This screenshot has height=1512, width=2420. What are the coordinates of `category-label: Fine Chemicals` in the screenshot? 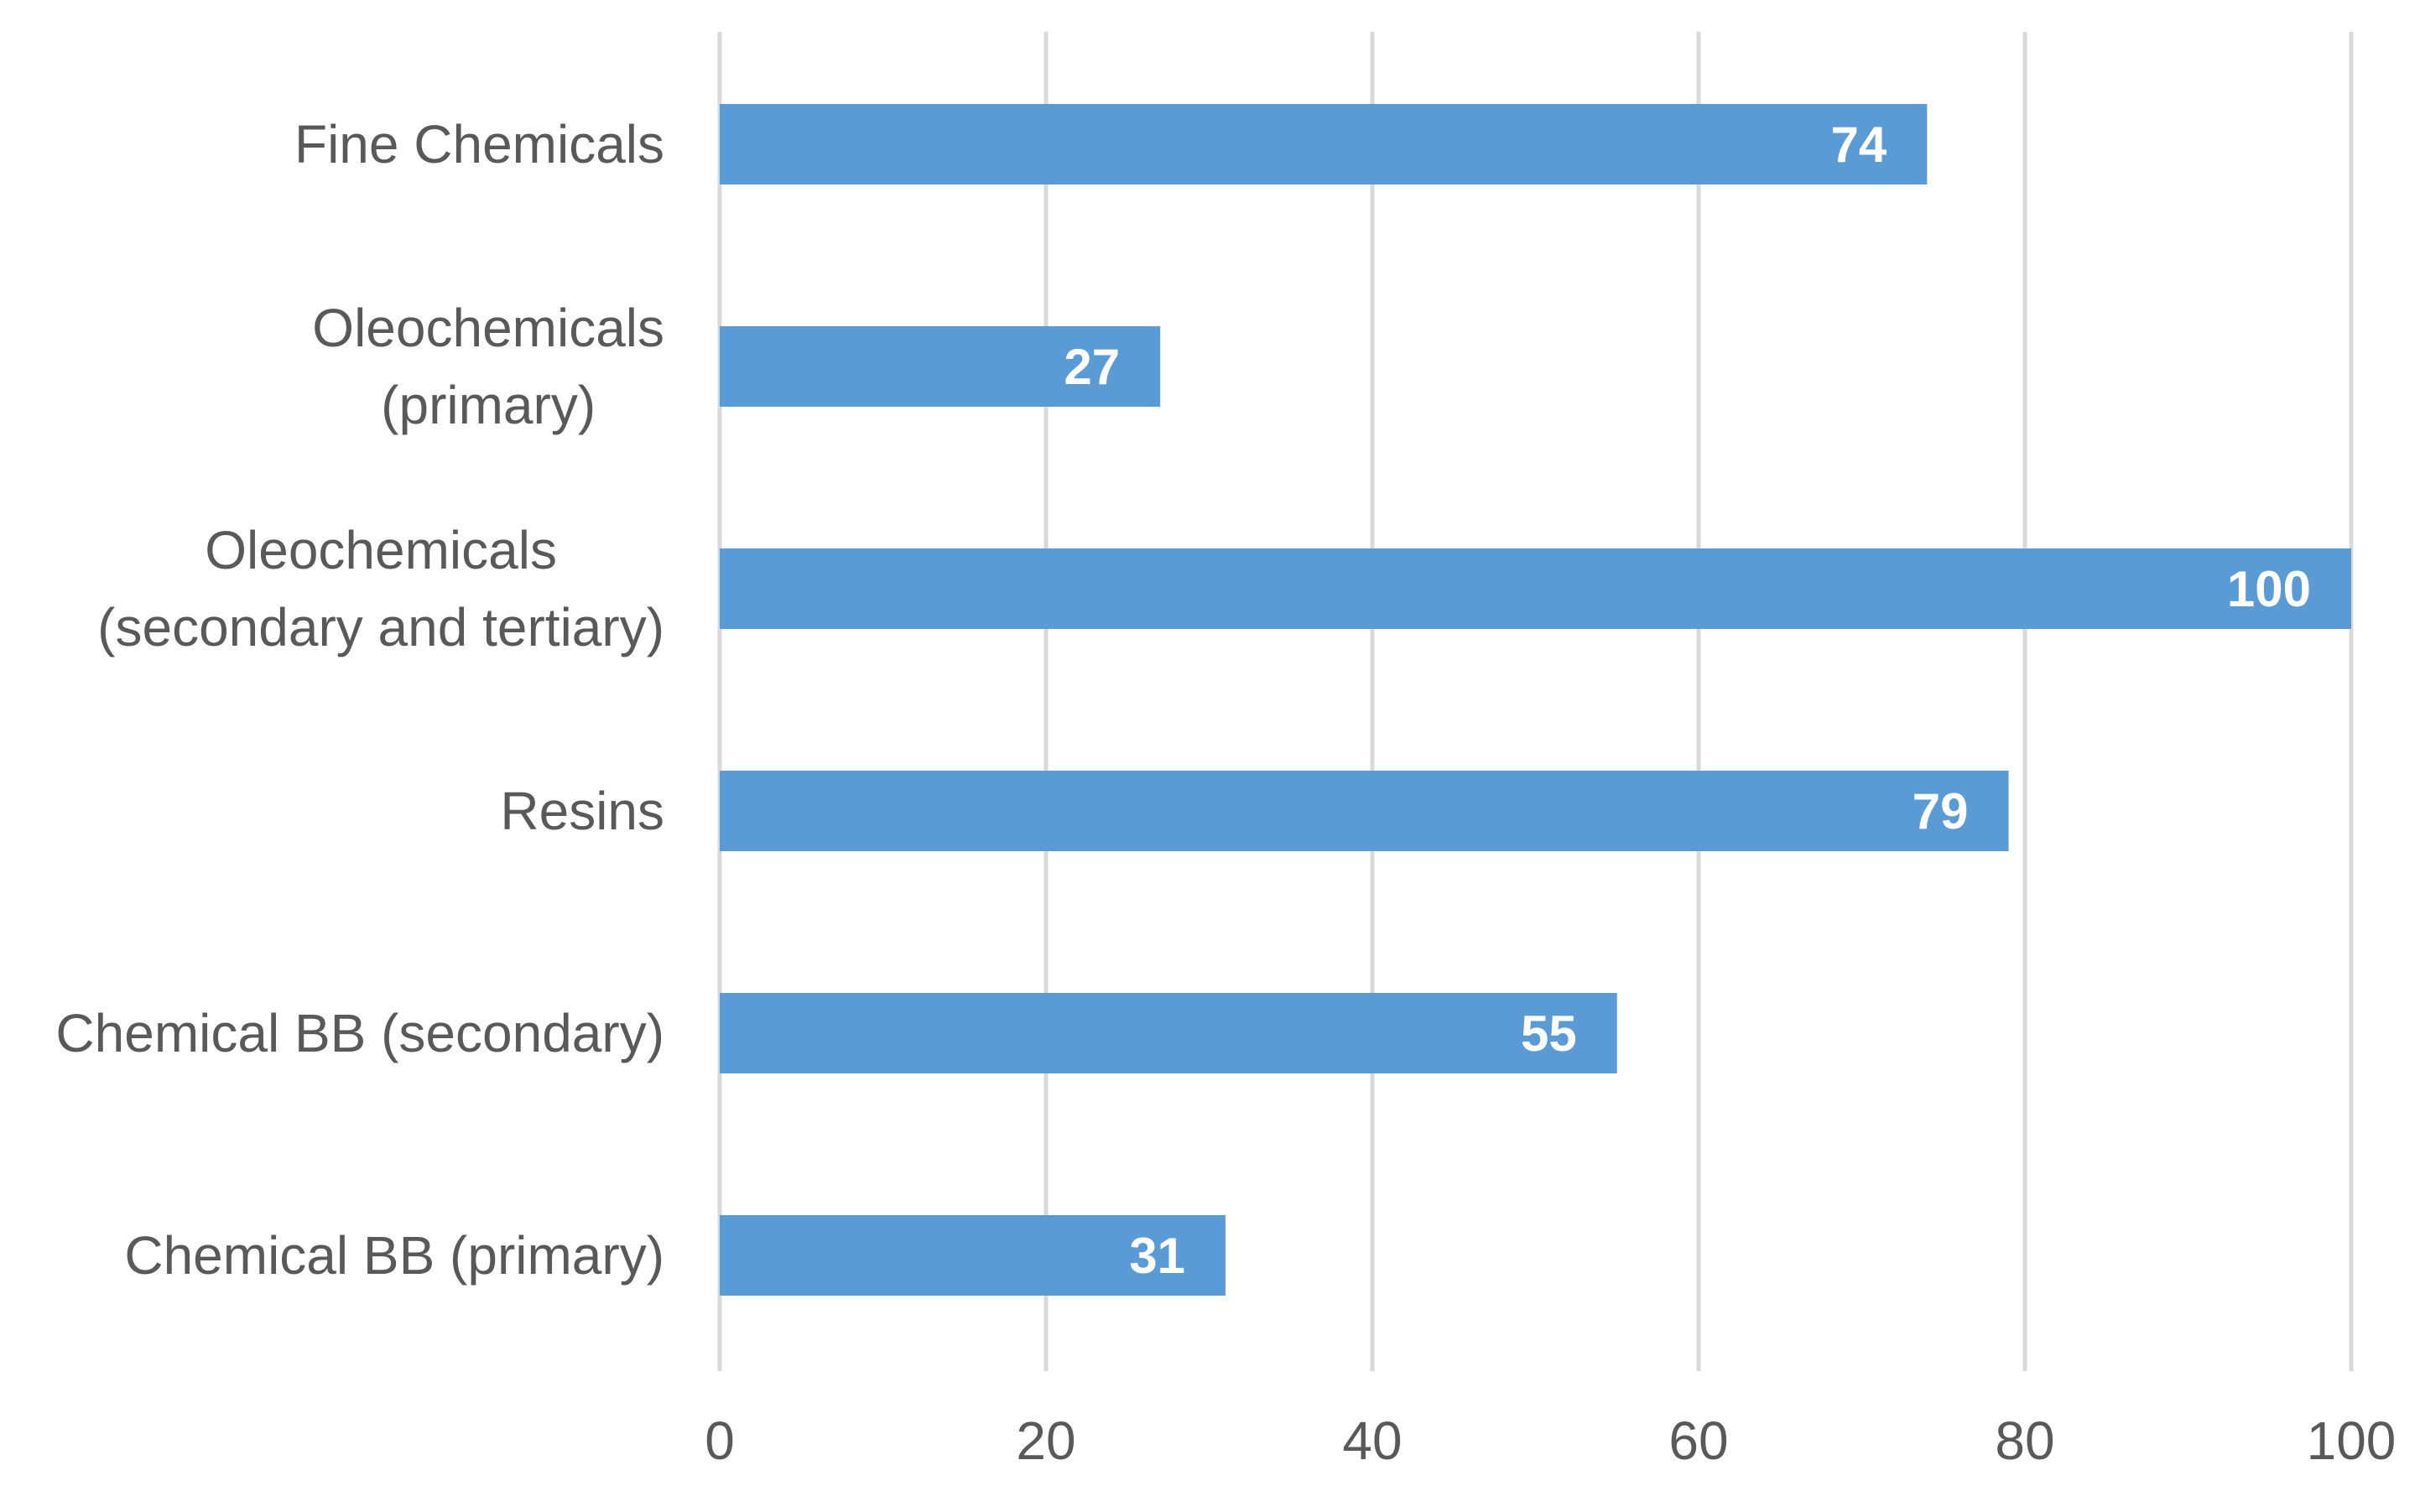 It's located at (479, 144).